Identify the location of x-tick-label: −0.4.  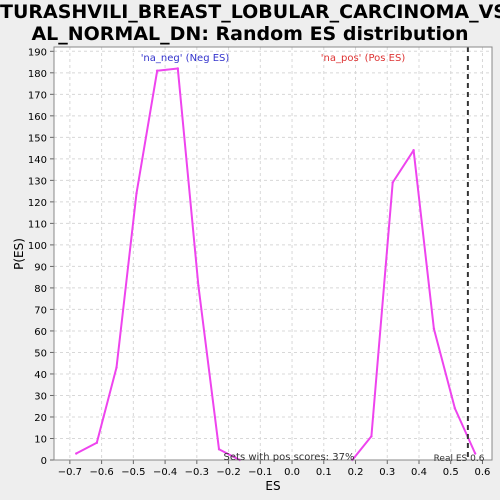
(165, 472).